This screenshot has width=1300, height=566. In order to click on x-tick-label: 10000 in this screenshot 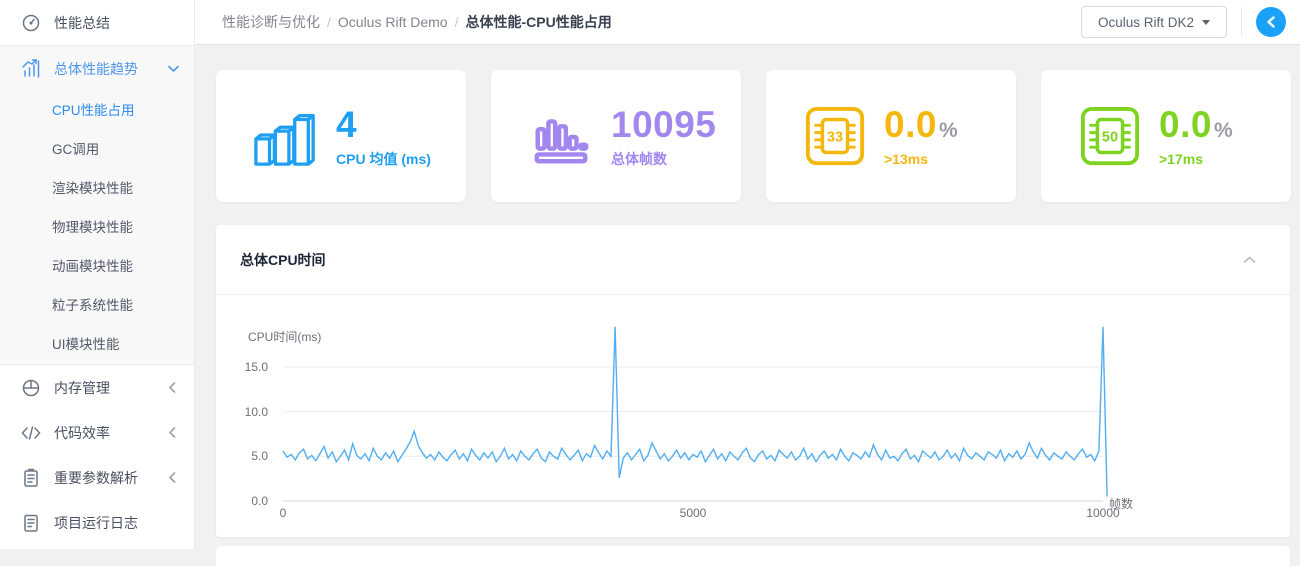, I will do `click(1103, 513)`.